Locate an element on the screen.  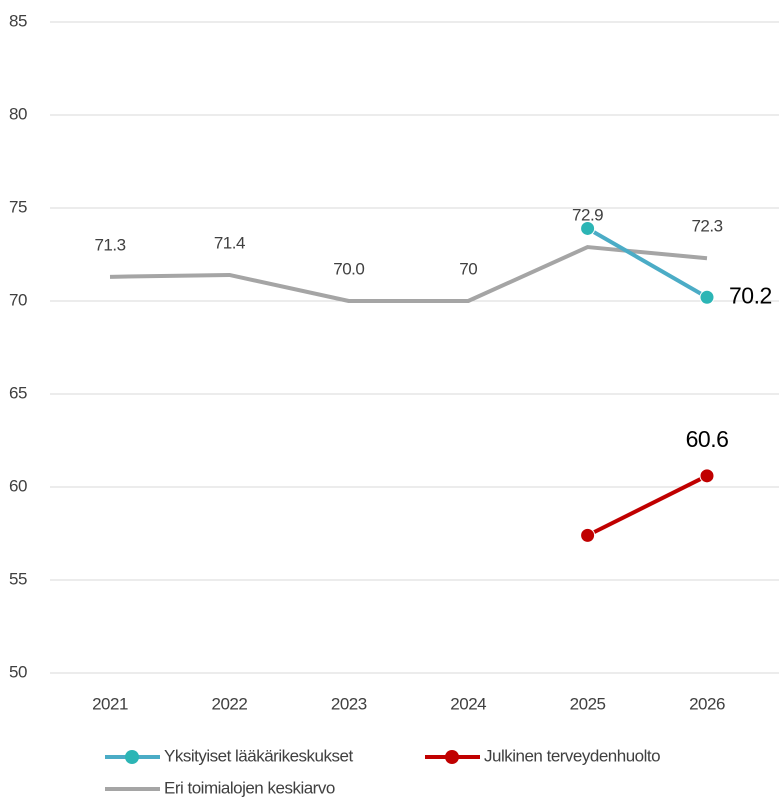
y-tick-label: 65 is located at coordinates (18, 392).